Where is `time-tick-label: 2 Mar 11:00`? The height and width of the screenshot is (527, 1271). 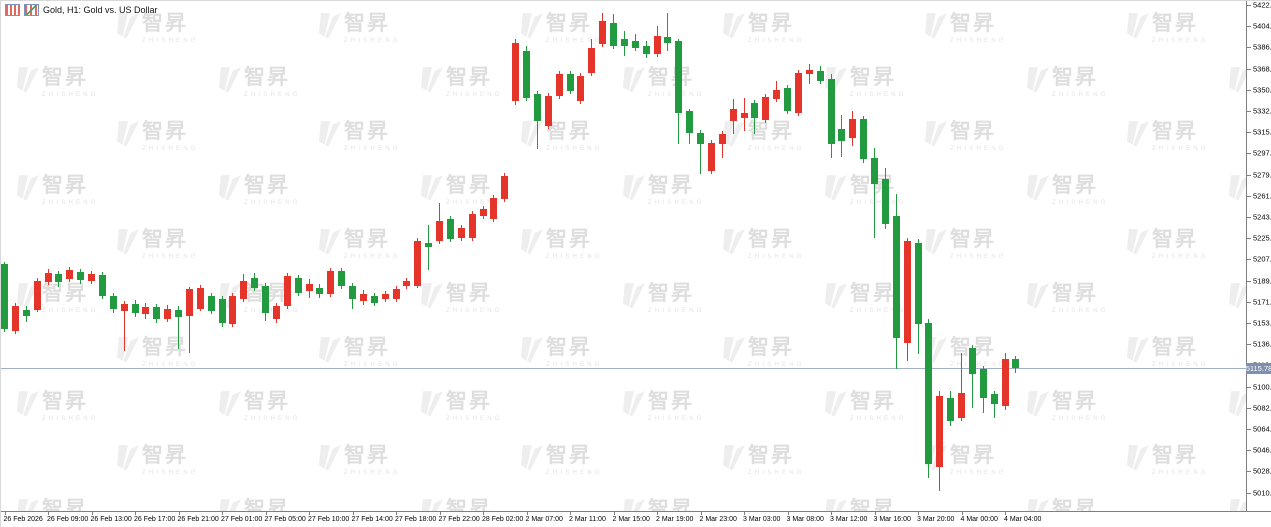
time-tick-label: 2 Mar 11:00 is located at coordinates (587, 519).